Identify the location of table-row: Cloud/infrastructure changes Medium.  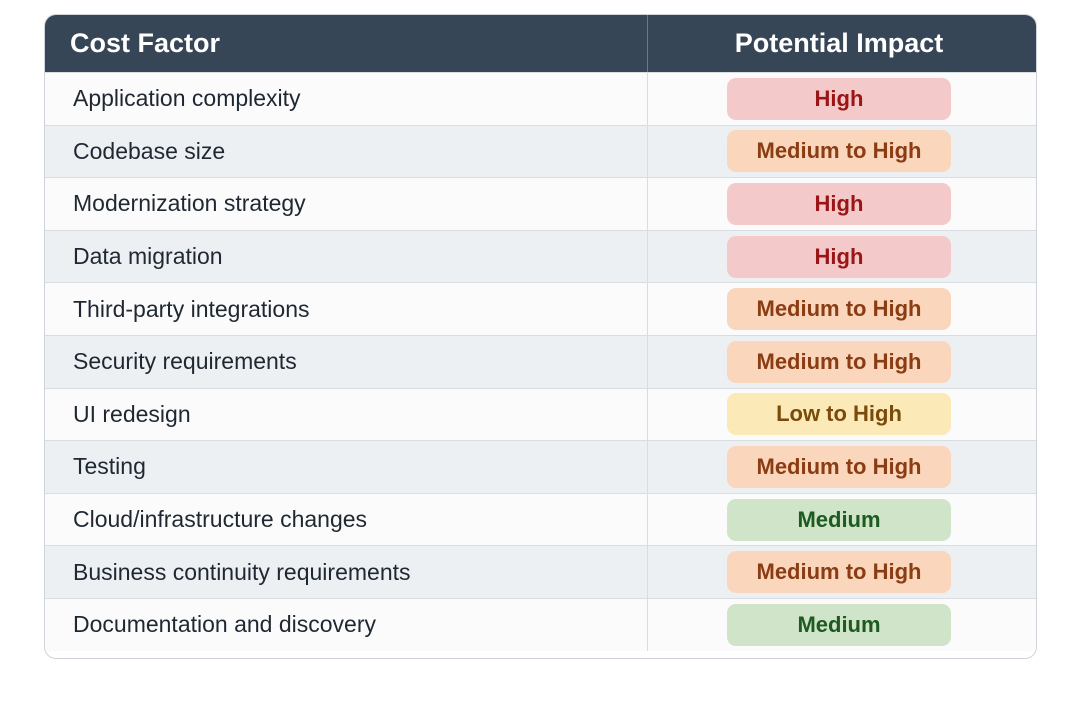
(540, 519).